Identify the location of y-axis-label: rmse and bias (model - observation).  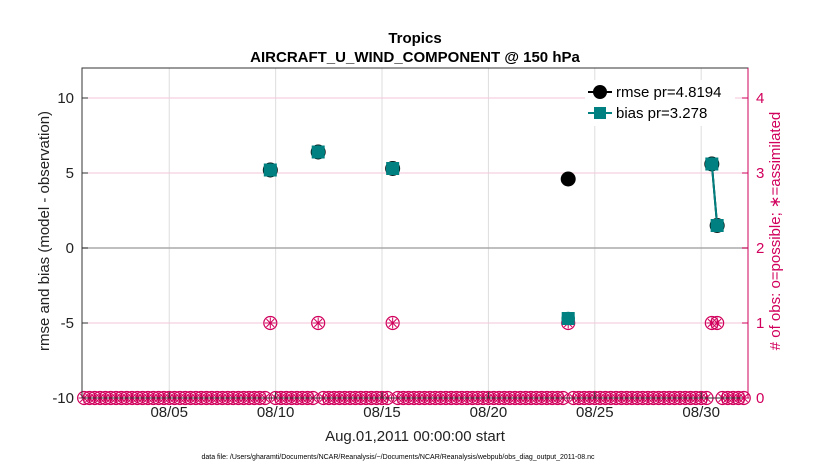
(44, 231).